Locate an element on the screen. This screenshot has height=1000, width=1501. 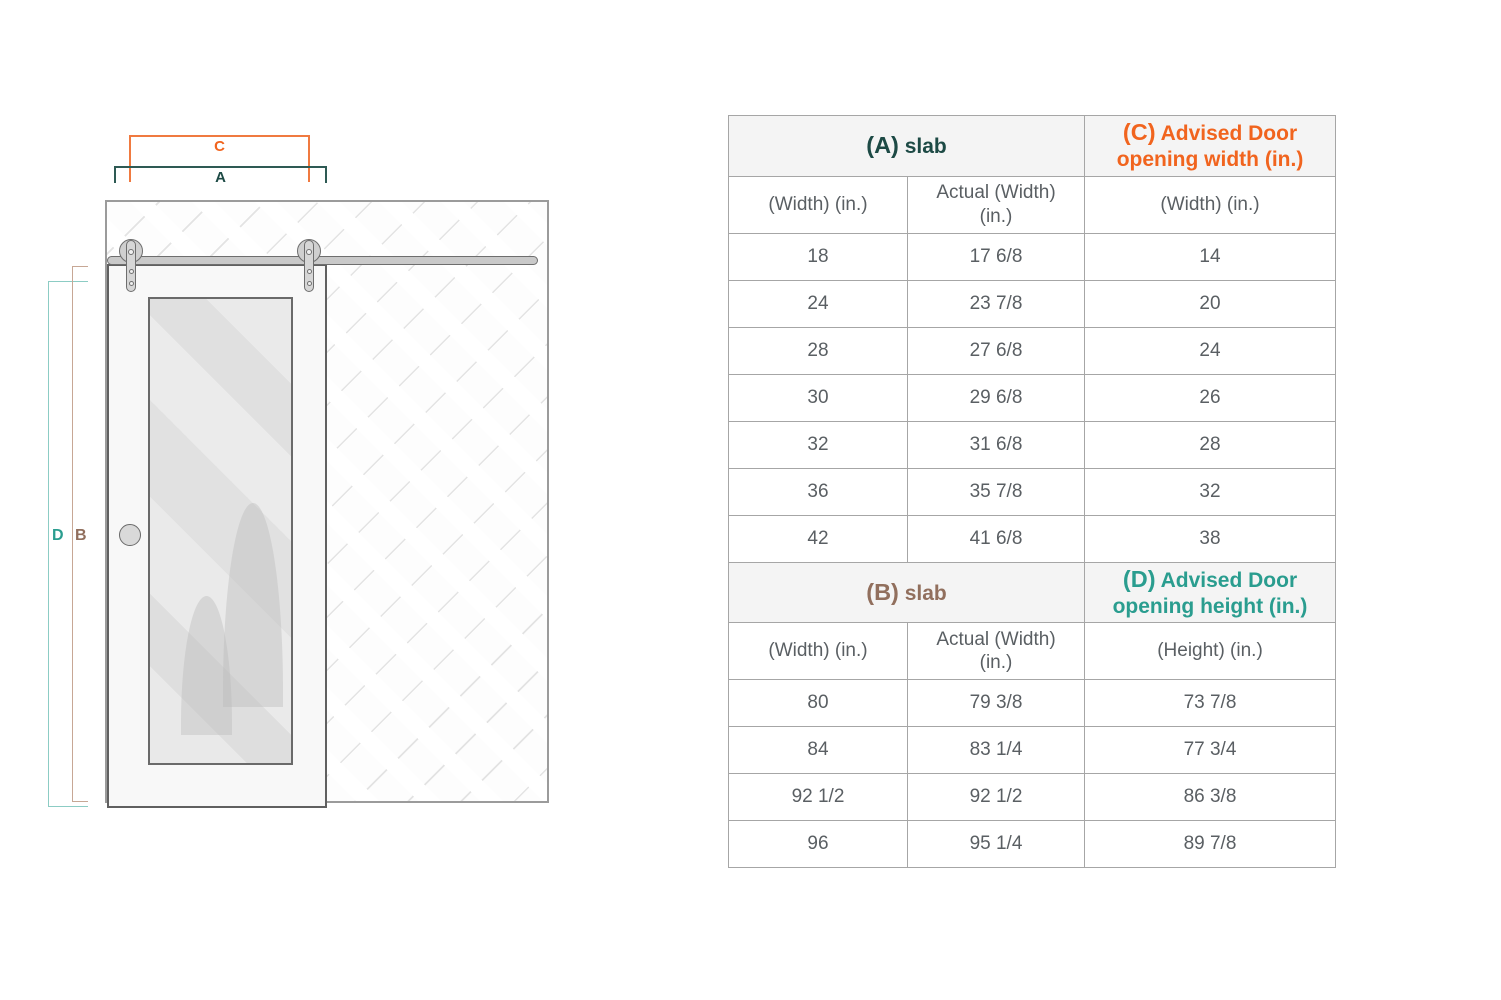
section-header-a-slab: (A) slab is located at coordinates (906, 146).